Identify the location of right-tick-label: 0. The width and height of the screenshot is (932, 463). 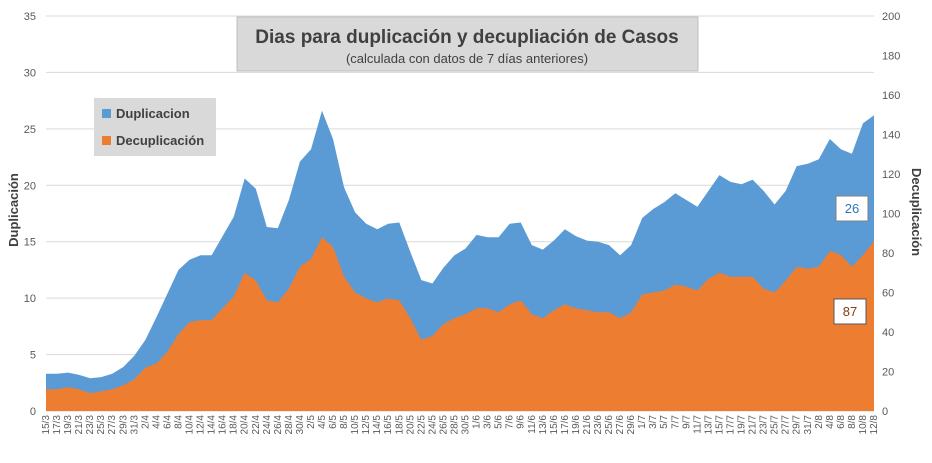
(885, 412).